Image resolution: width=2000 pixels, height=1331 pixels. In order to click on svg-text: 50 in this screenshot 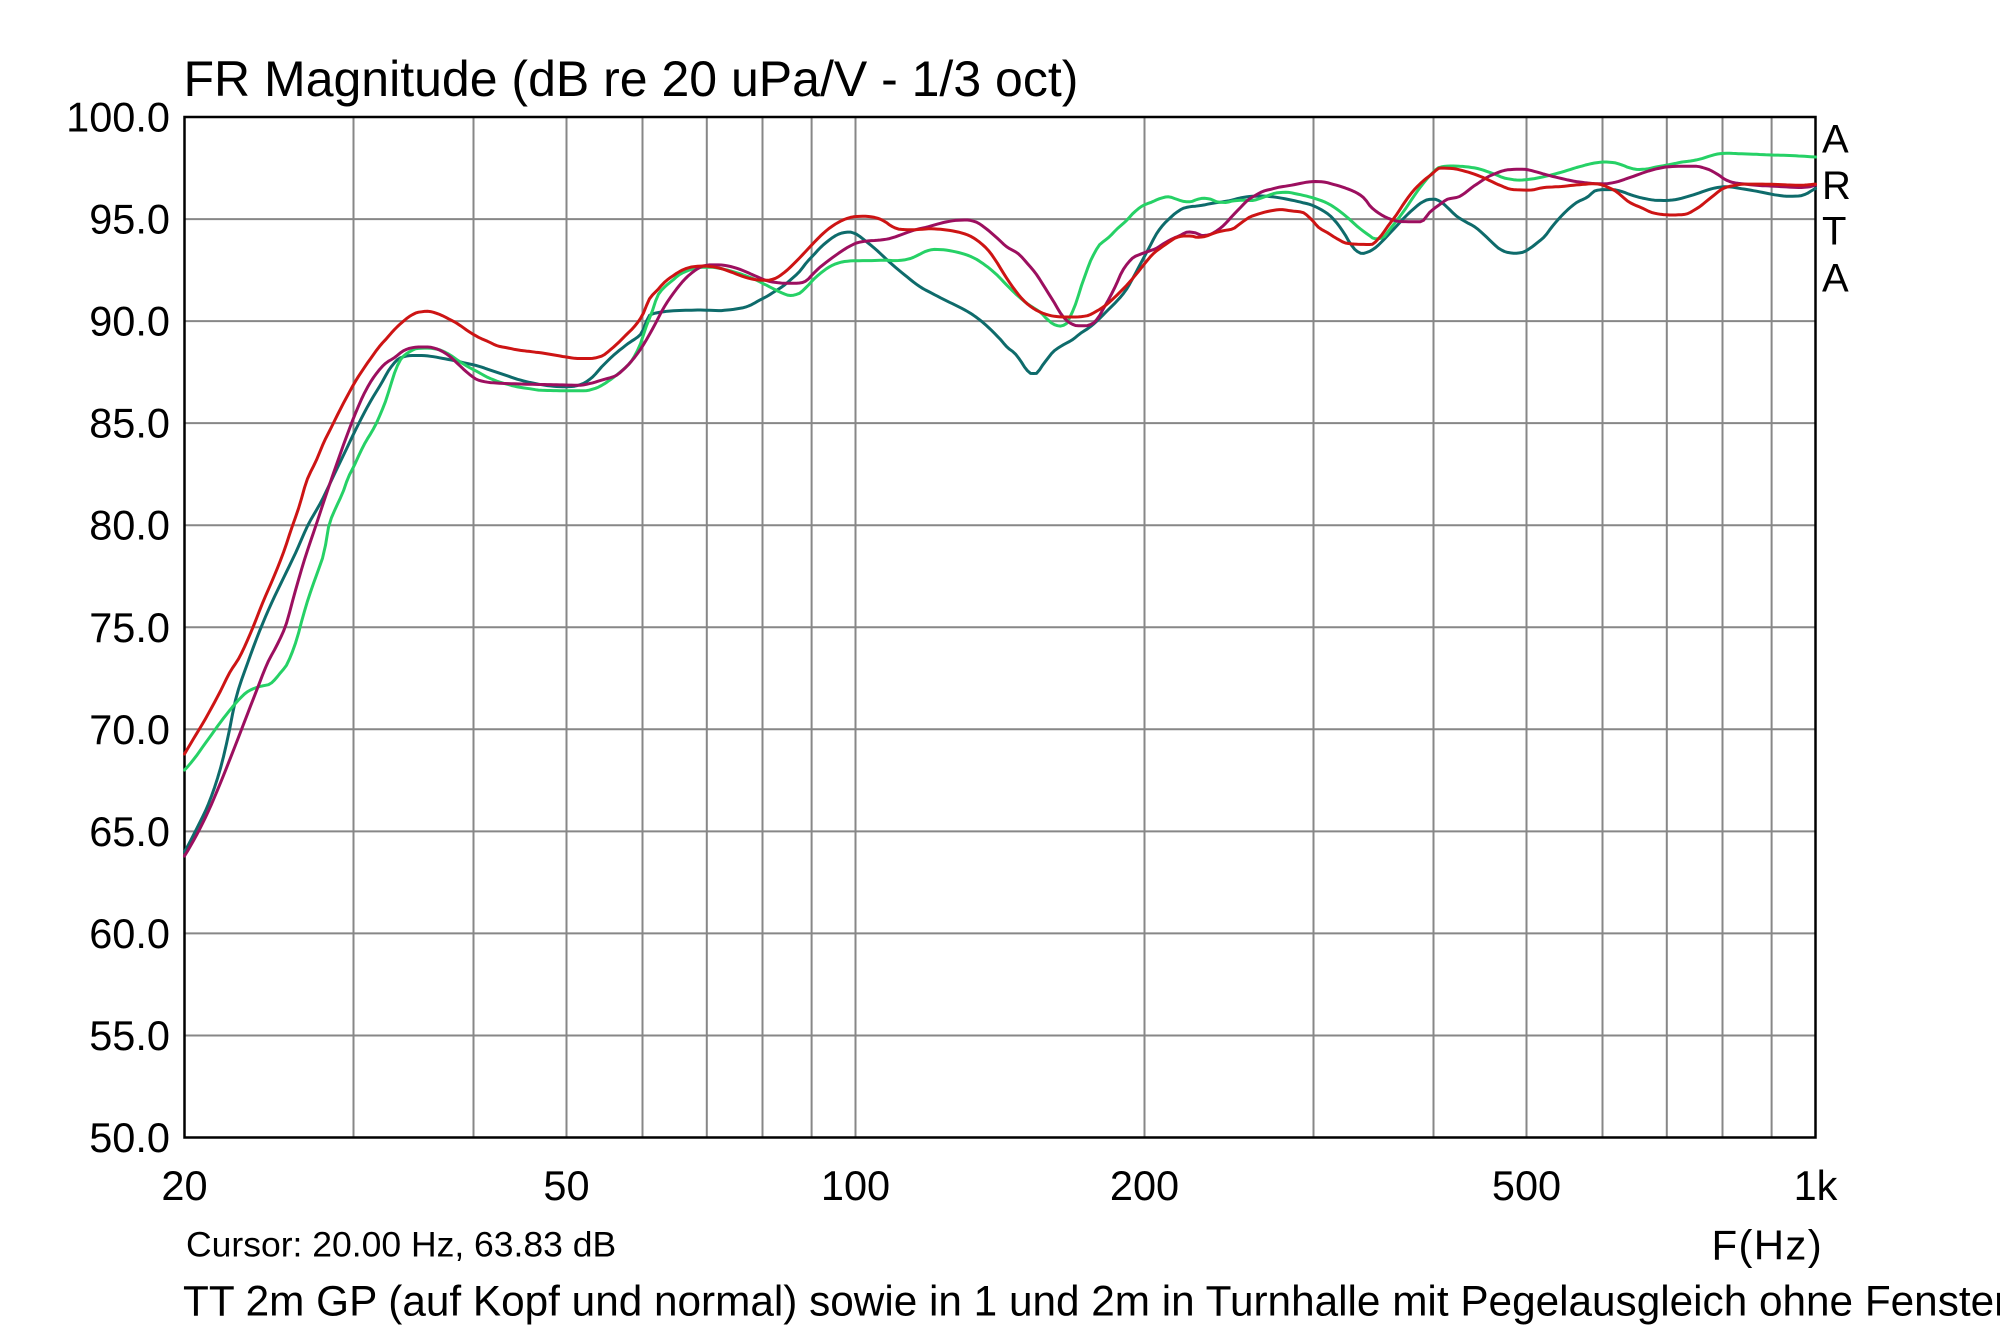, I will do `click(566, 1185)`.